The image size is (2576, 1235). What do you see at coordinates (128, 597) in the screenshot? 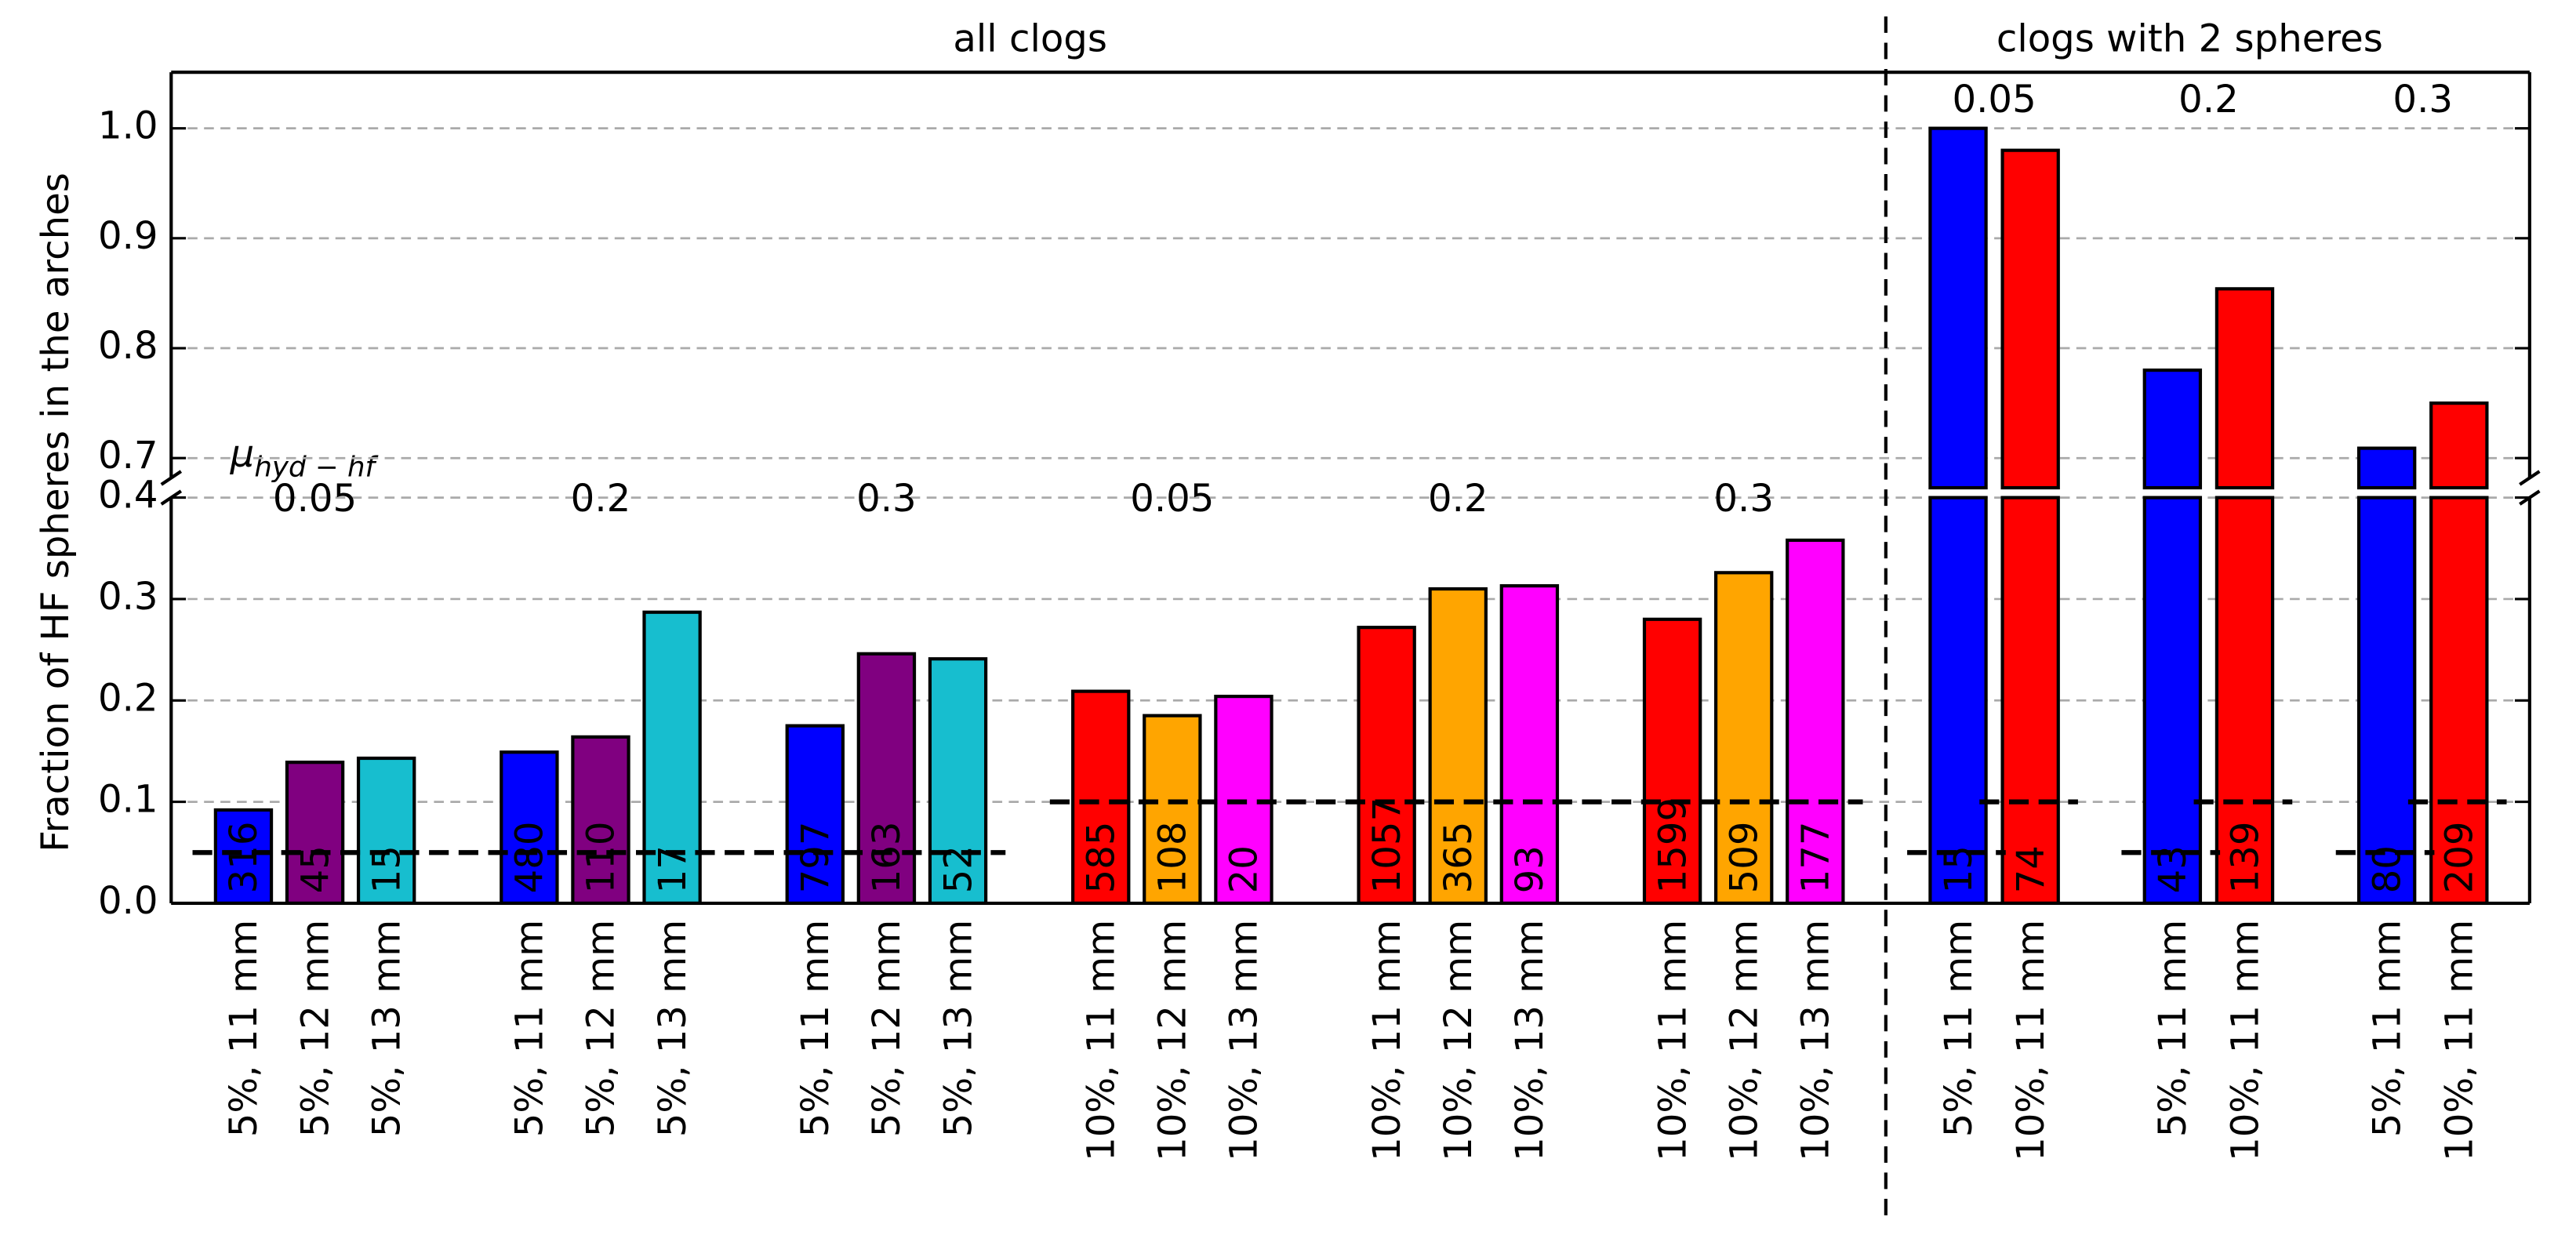
I see `y-tick-label: 0.3` at bounding box center [128, 597].